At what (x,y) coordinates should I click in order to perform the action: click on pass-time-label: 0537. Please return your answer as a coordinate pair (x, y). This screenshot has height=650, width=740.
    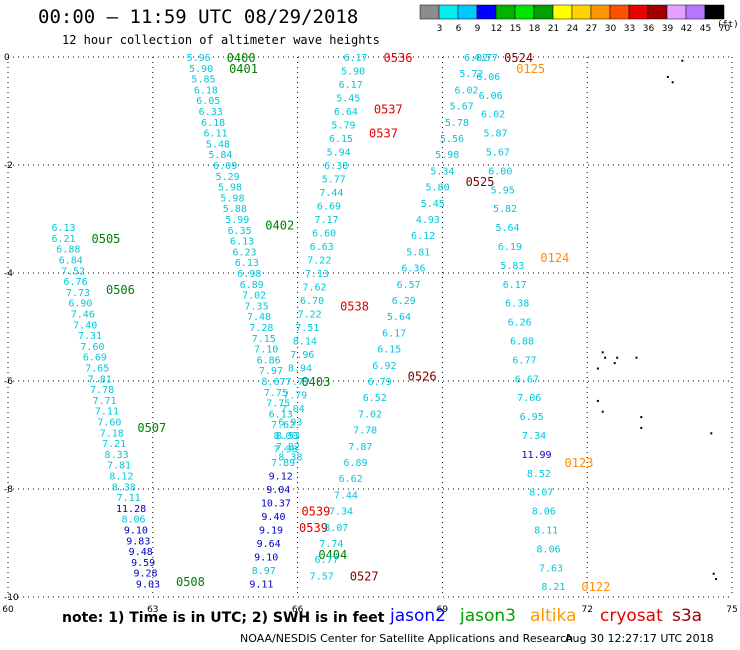
    Looking at the image, I should click on (388, 109).